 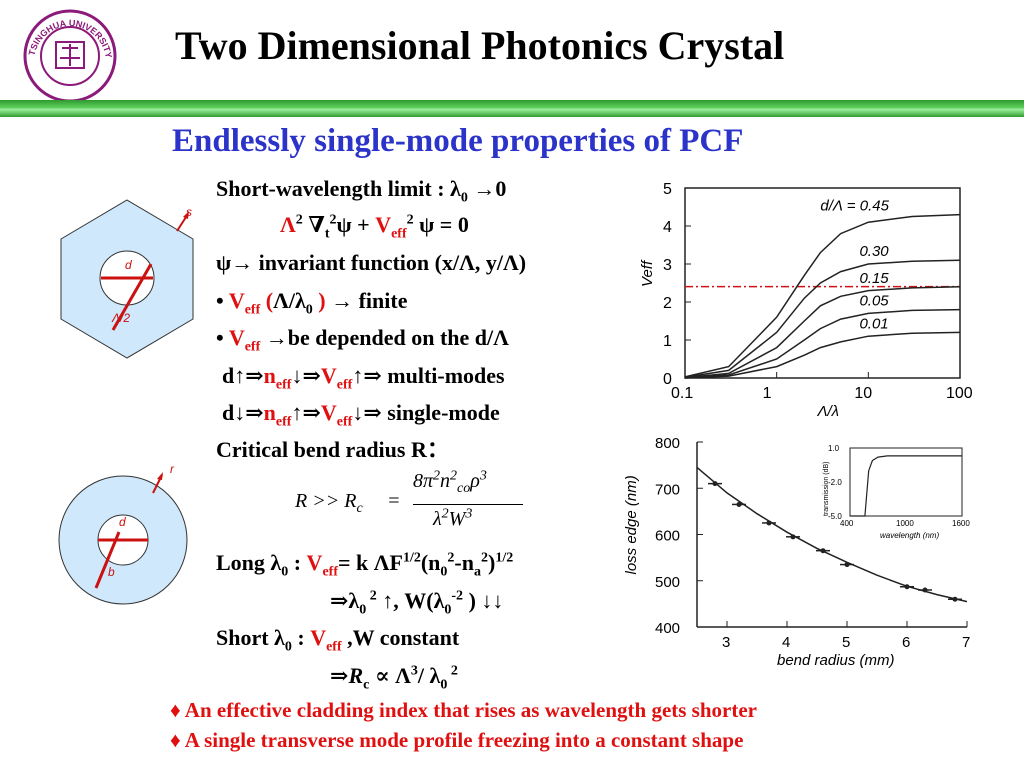 What do you see at coordinates (786, 642) in the screenshot?
I see `x-tick-label: 4` at bounding box center [786, 642].